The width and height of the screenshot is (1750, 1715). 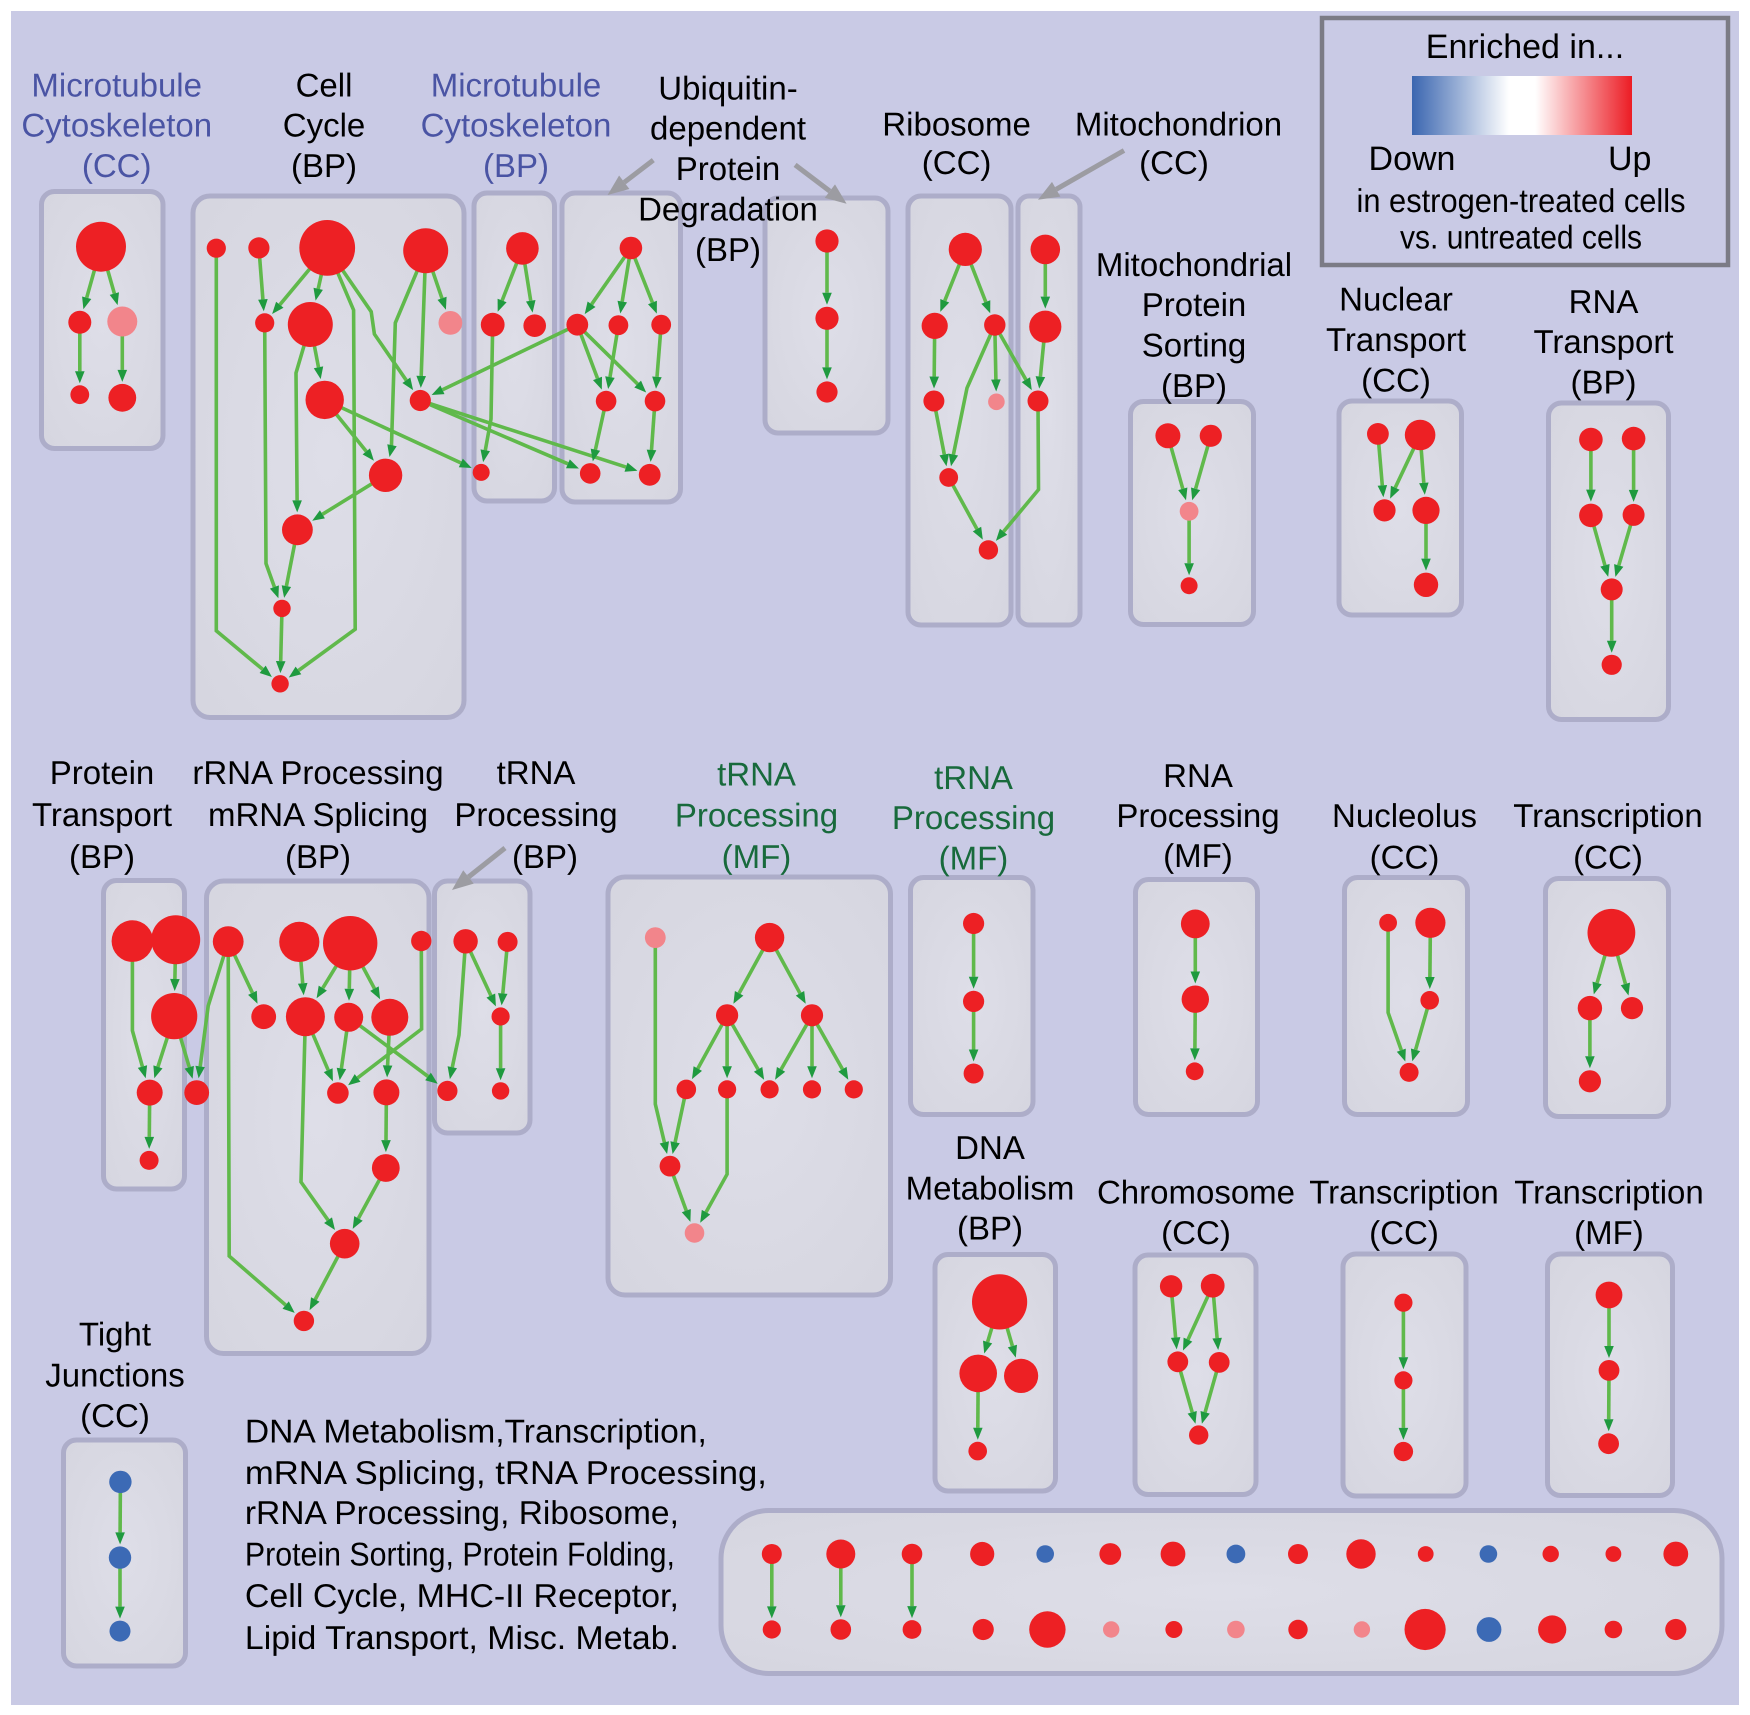 What do you see at coordinates (990, 1188) in the screenshot?
I see `svg-text: Metabolism` at bounding box center [990, 1188].